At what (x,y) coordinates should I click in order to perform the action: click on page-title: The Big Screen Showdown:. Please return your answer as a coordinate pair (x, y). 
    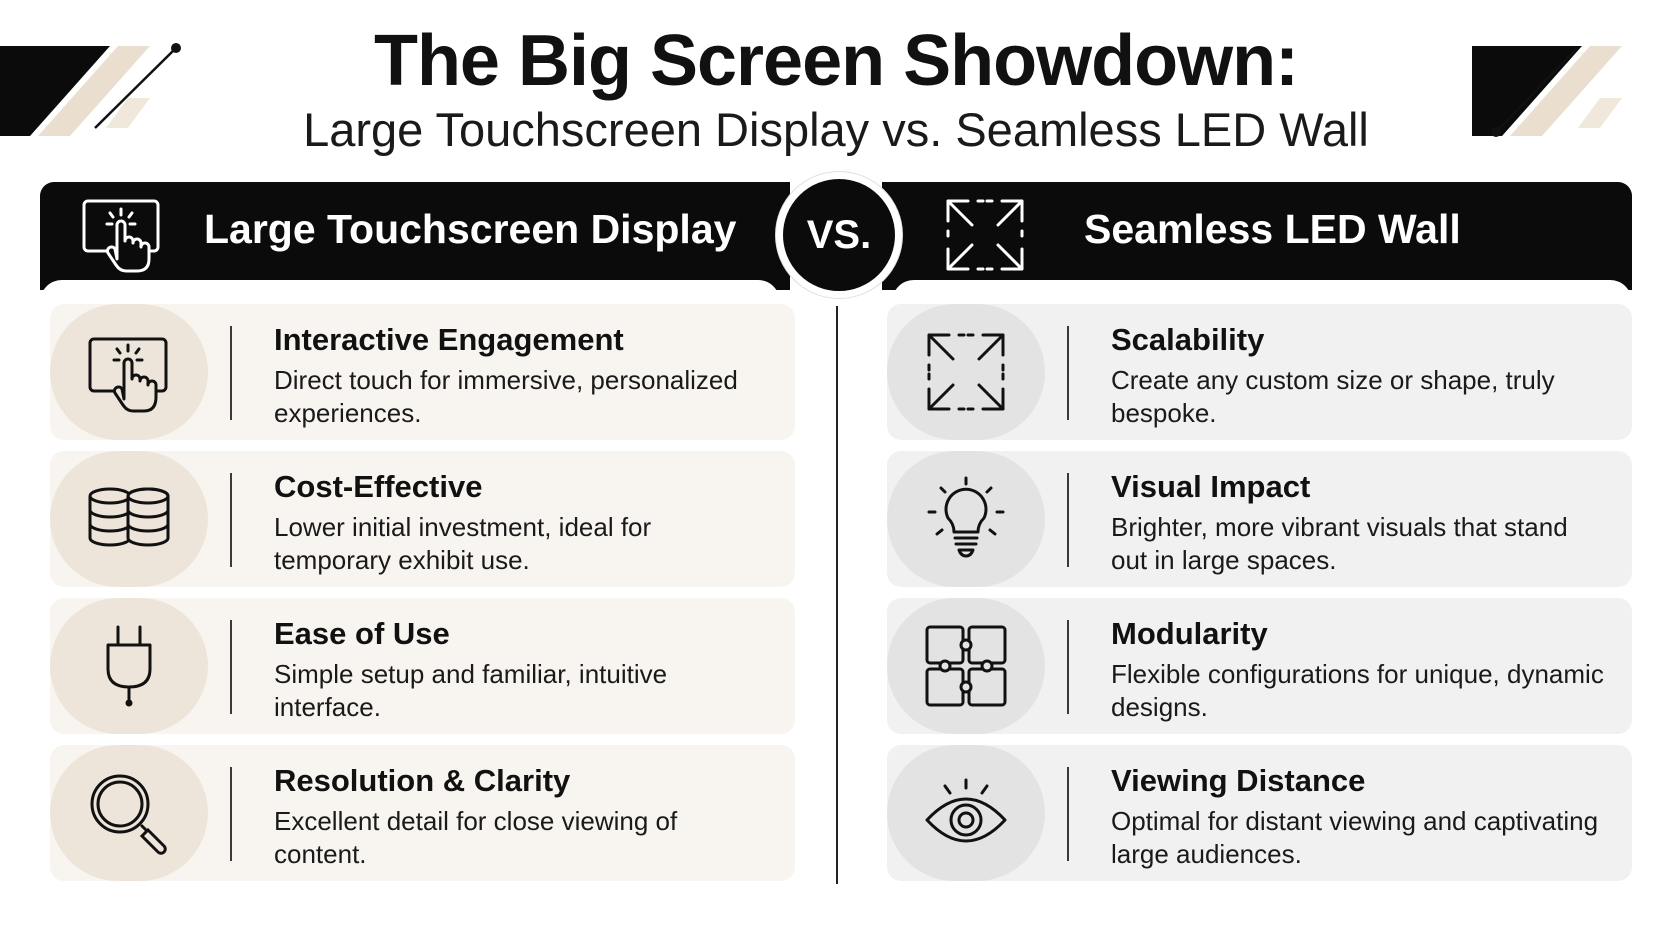
    Looking at the image, I should click on (836, 61).